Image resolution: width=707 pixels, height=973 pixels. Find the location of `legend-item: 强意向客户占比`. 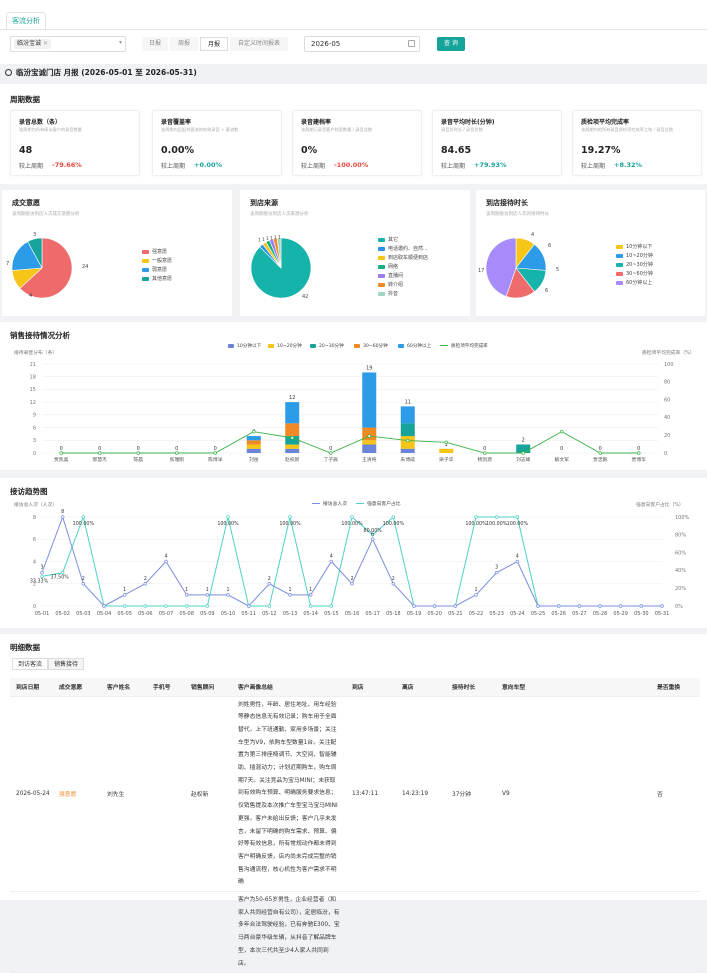

legend-item: 强意向客户占比 is located at coordinates (378, 503).